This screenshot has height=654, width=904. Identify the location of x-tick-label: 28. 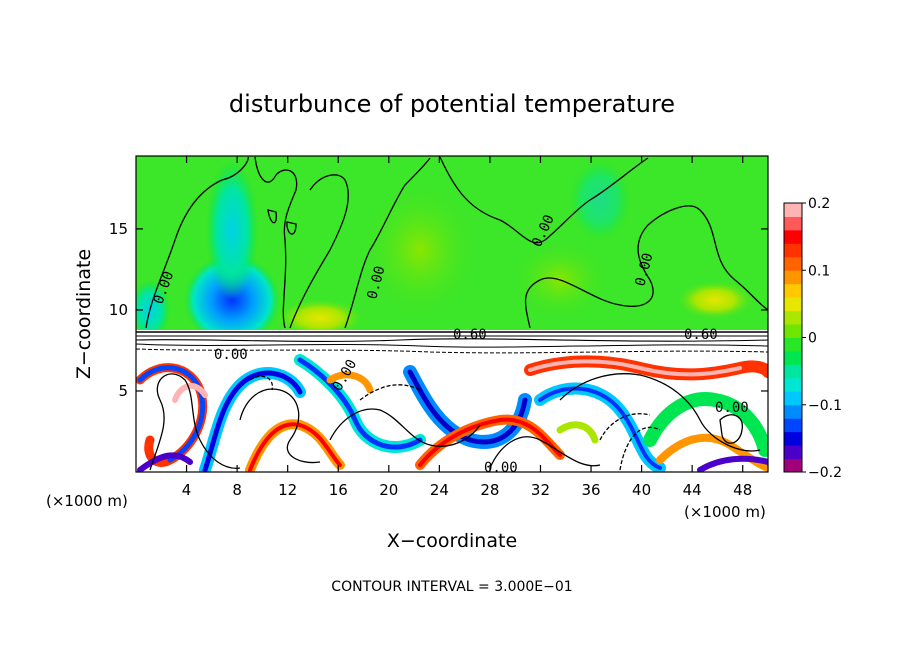
(489, 490).